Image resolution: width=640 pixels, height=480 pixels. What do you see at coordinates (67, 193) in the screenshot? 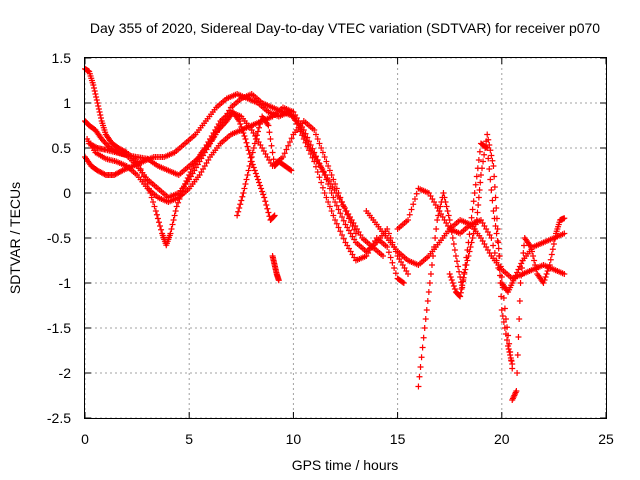
I see `y-tick-label: 0` at bounding box center [67, 193].